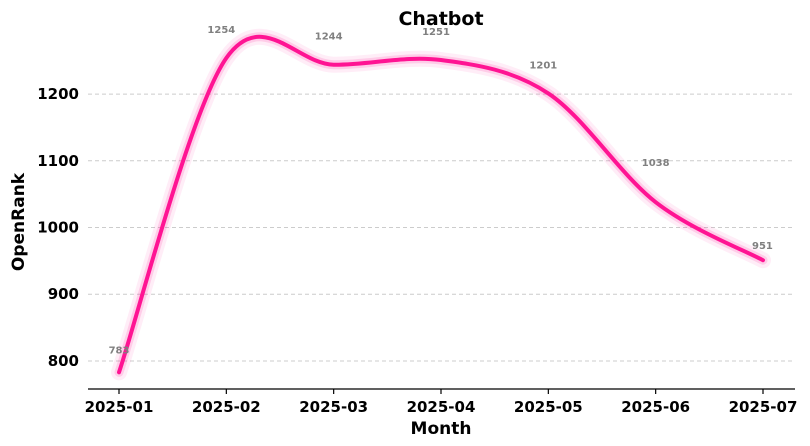 This screenshot has height=446, width=810. Describe the element at coordinates (763, 407) in the screenshot. I see `x-tick-label: 2025-07` at that location.